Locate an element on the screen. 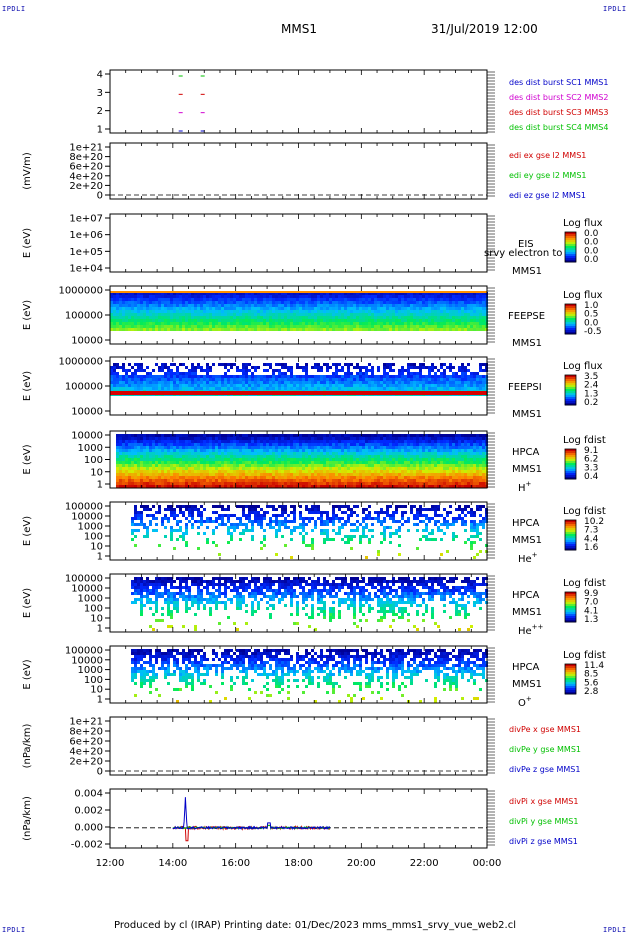 The height and width of the screenshot is (934, 630). time-axis-tick-label: 20:00 is located at coordinates (361, 863).